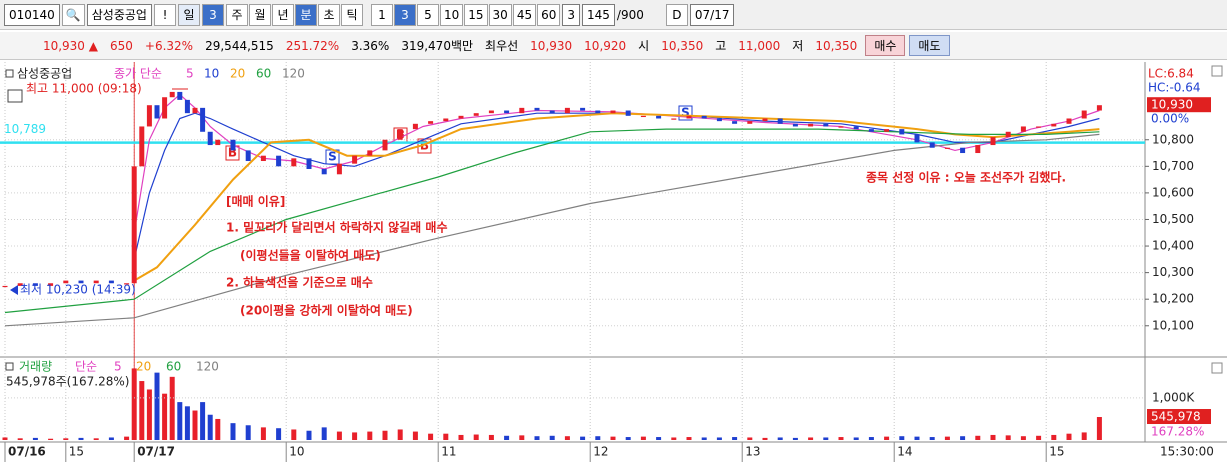  I want to click on minute-option: 5, so click(427, 14).